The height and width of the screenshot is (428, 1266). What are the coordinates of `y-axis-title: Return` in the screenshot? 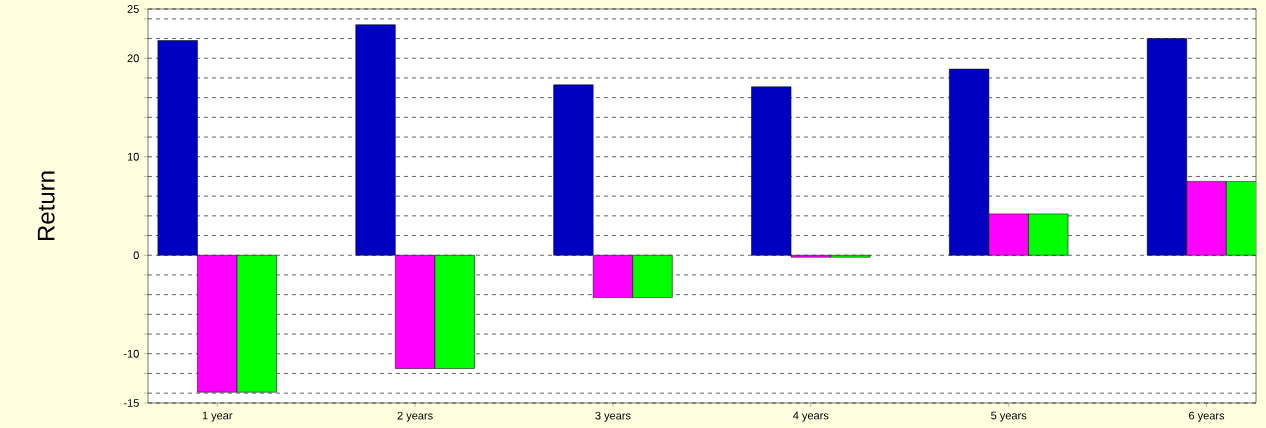 It's located at (46, 206).